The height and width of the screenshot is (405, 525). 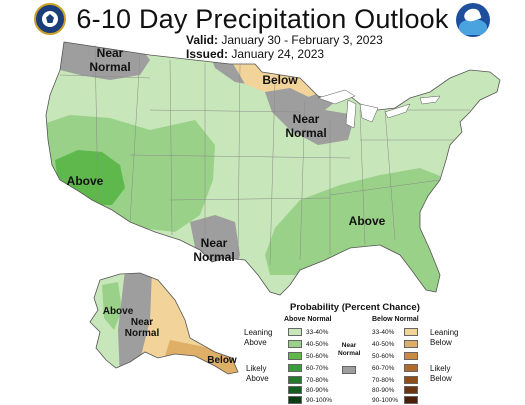 I want to click on legend-below-70-80-swatch, so click(x=411, y=380).